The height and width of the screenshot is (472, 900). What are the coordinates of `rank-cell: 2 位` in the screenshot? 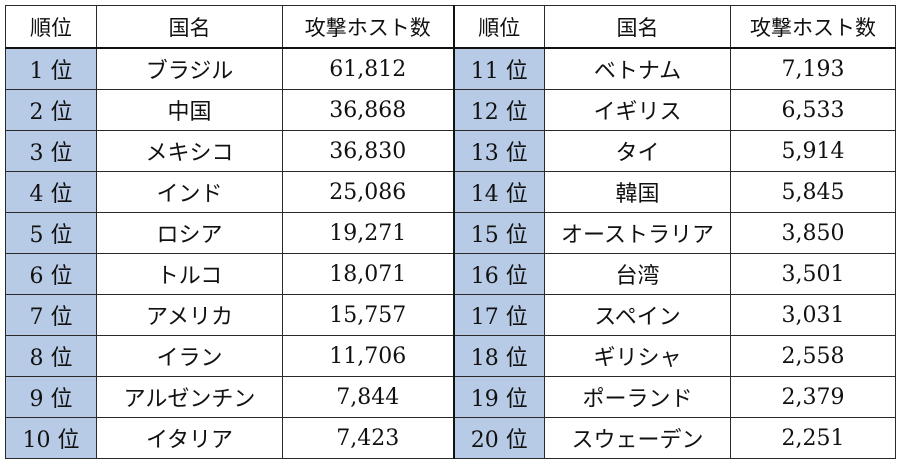 It's located at (51, 110).